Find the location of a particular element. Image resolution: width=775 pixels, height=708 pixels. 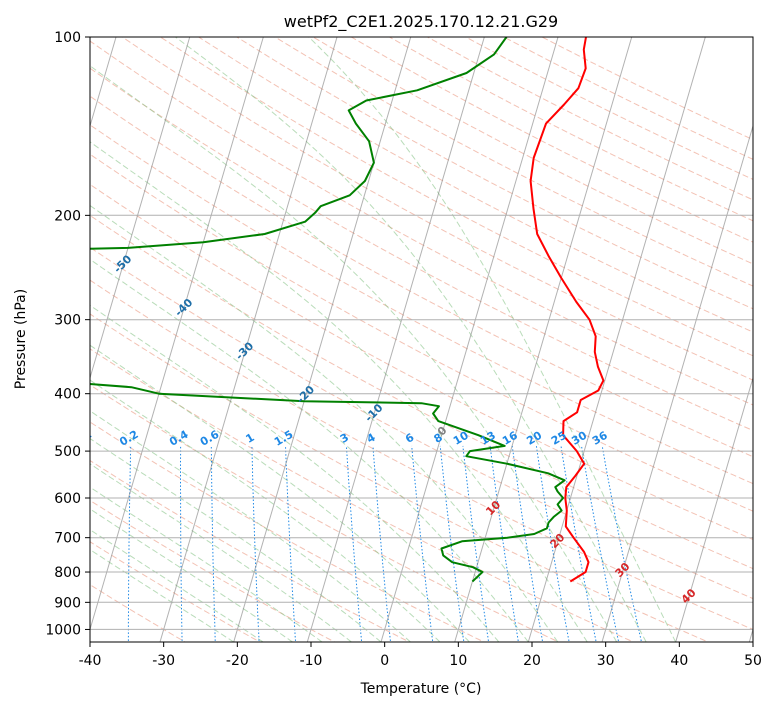

x-tick-label: -10 is located at coordinates (311, 661).